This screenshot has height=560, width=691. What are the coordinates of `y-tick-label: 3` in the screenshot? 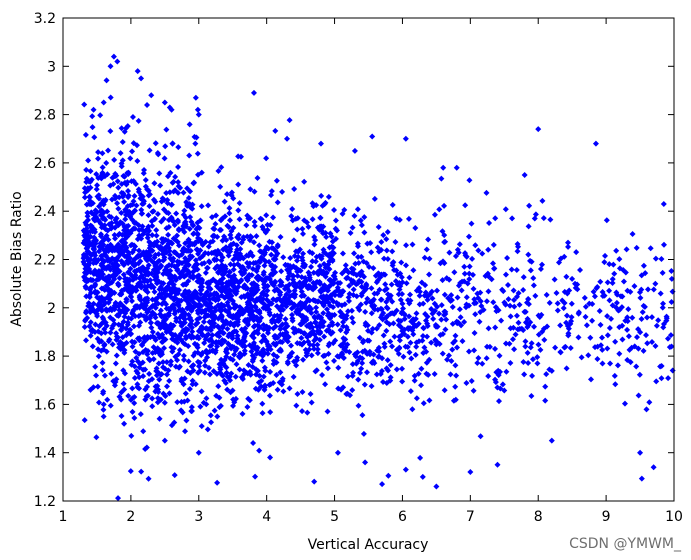 It's located at (51, 67).